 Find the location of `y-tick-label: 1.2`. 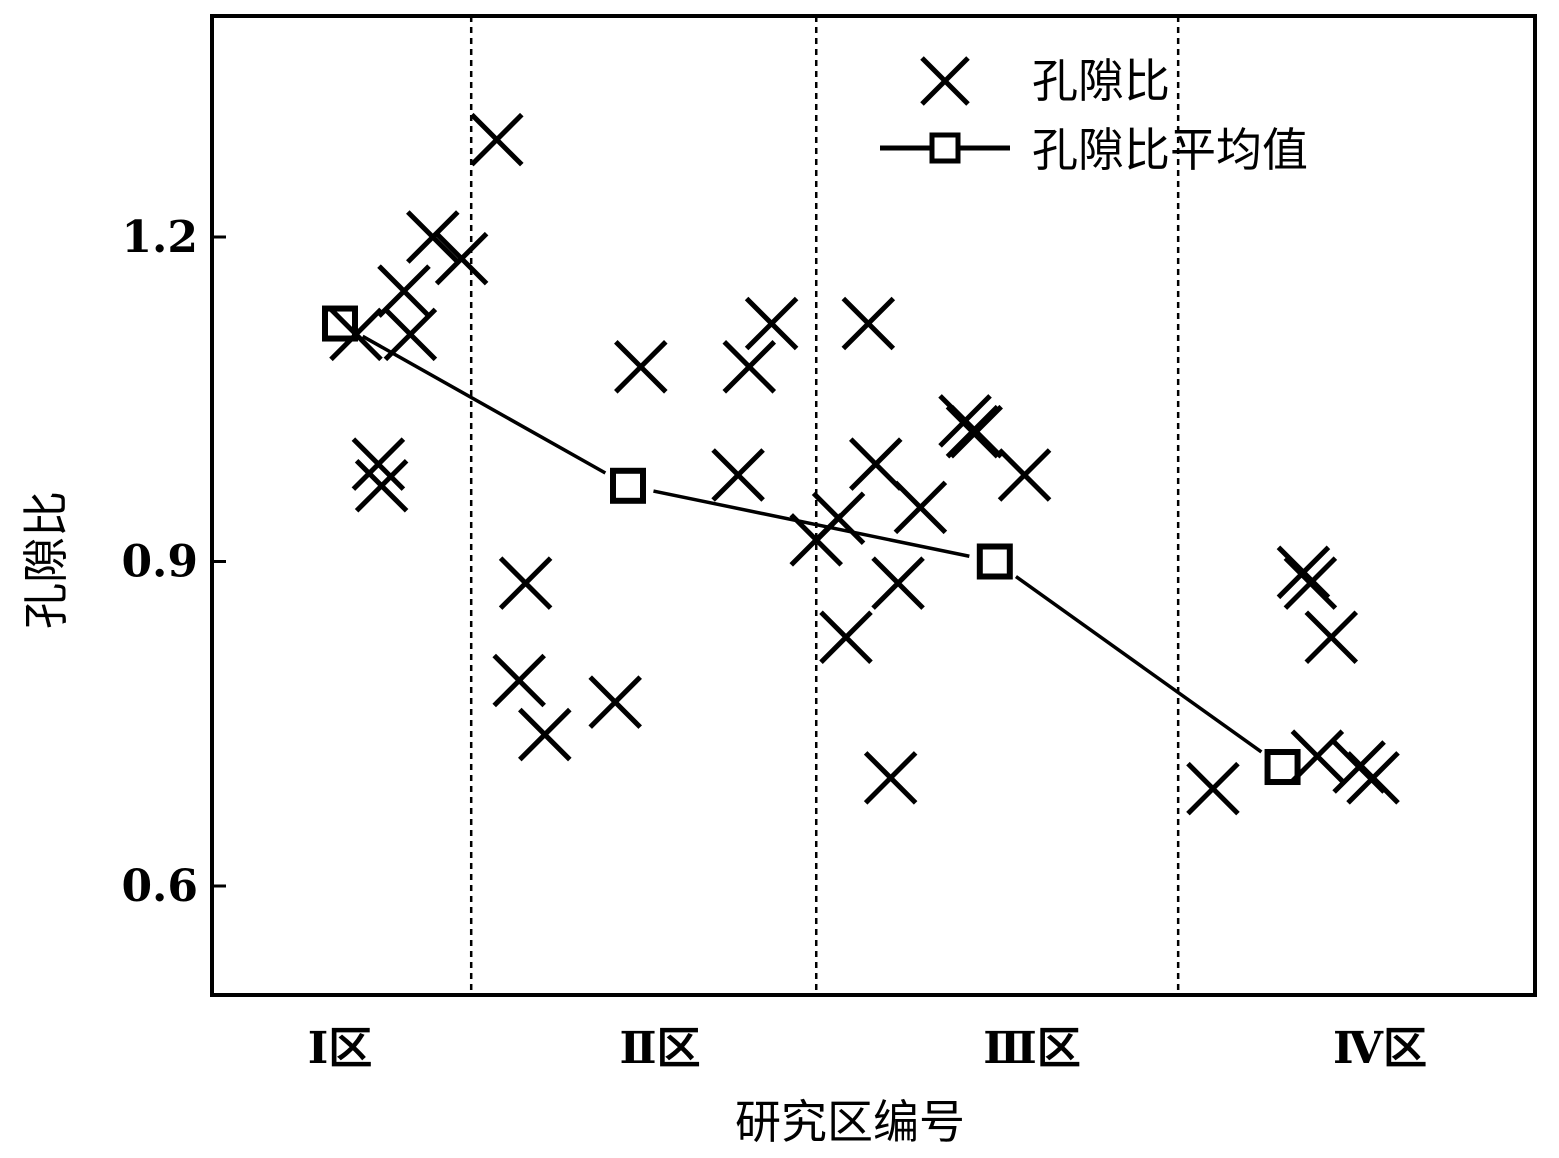

y-tick-label: 1.2 is located at coordinates (159, 237).